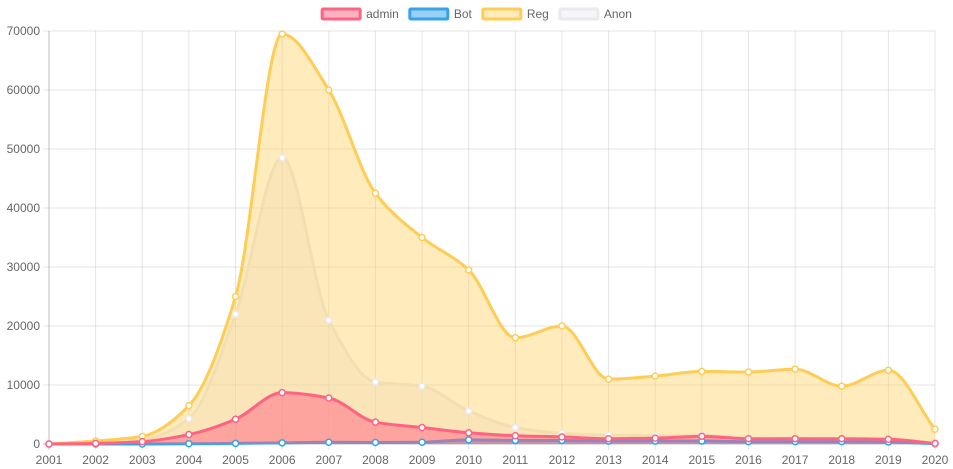  I want to click on y-tick-label: 50000, so click(24, 149).